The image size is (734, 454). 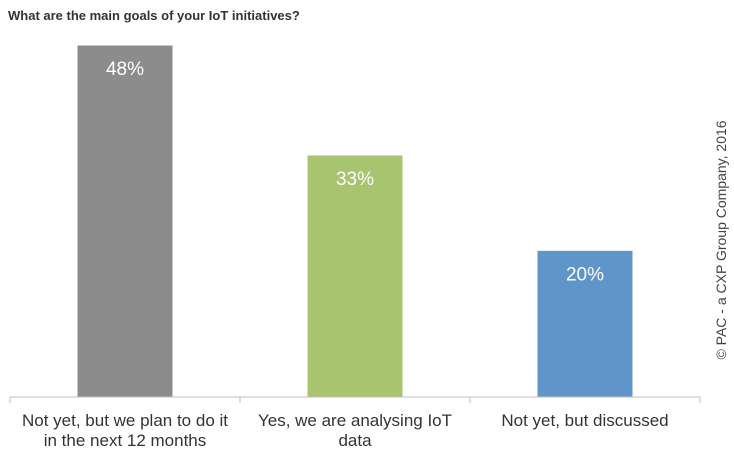 What do you see at coordinates (125, 69) in the screenshot?
I see `value-label-1: 48%` at bounding box center [125, 69].